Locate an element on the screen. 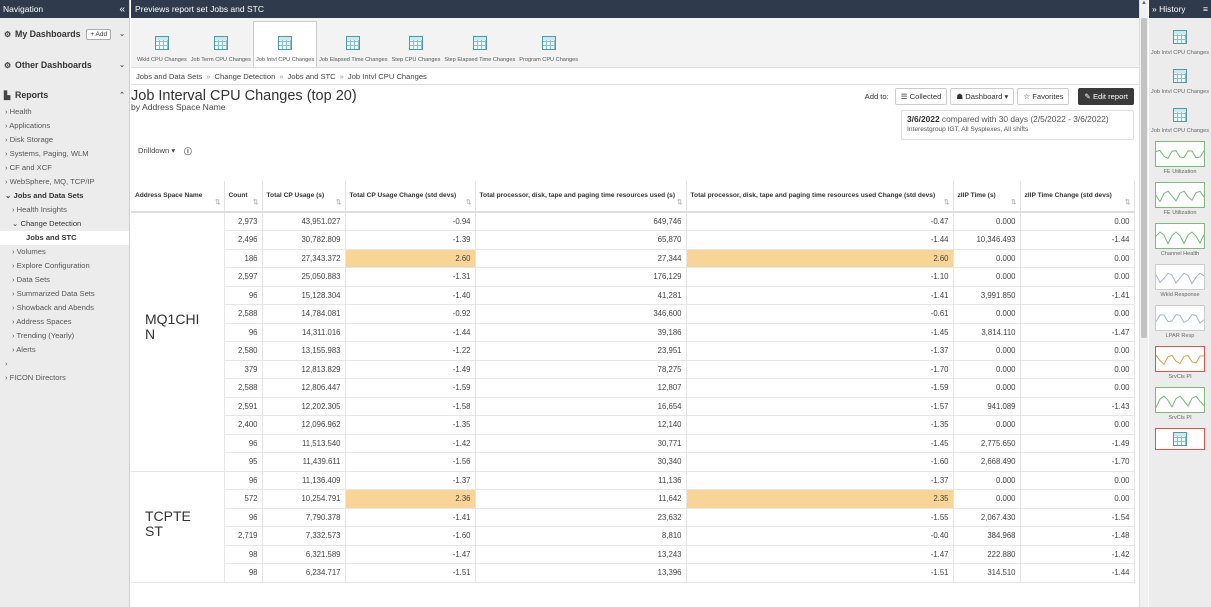  sidebar-item: › Summarized Data Sets is located at coordinates (53, 293).